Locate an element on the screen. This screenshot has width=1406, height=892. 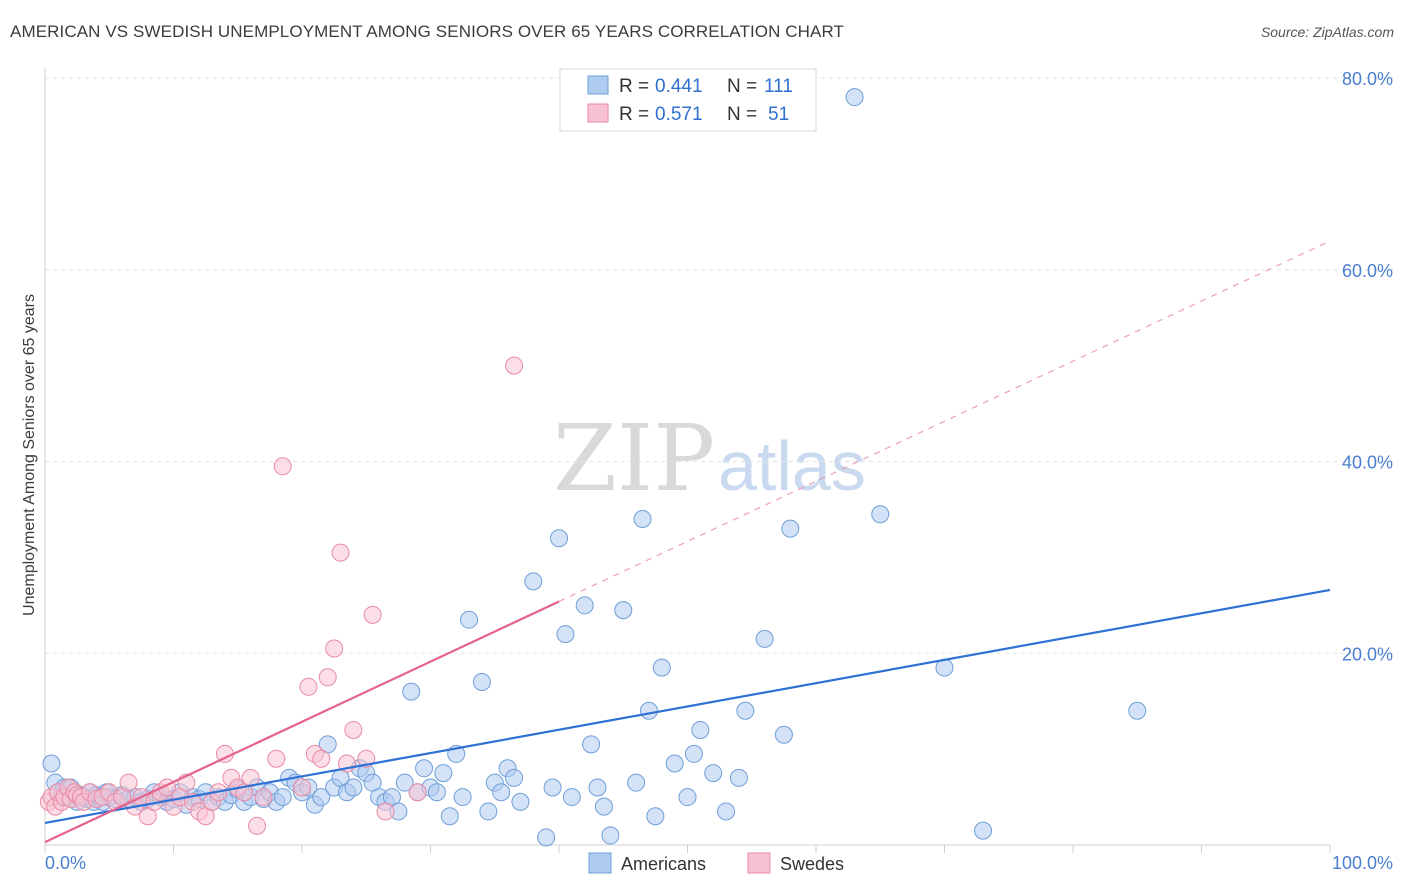
y-tick-label: 80.0% is located at coordinates (1367, 79).